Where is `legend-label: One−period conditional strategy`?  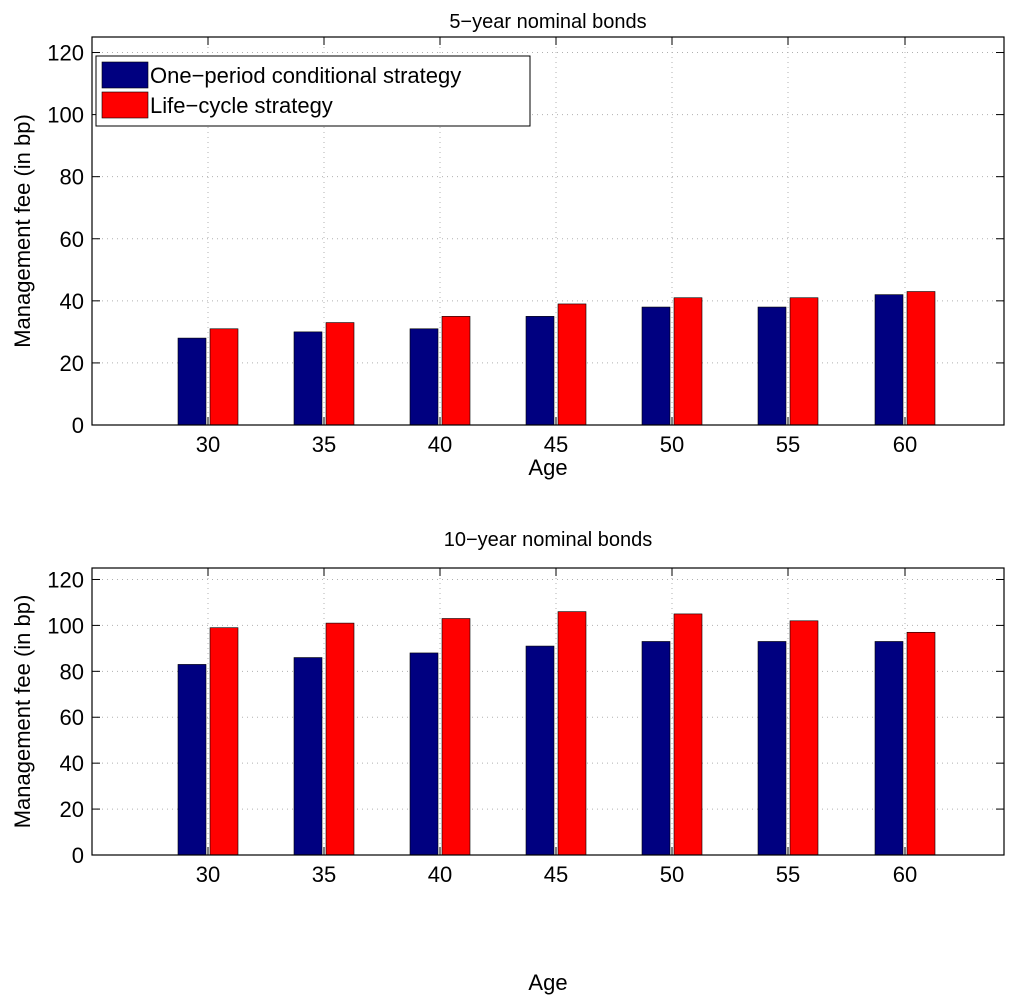 legend-label: One−period conditional strategy is located at coordinates (305, 75).